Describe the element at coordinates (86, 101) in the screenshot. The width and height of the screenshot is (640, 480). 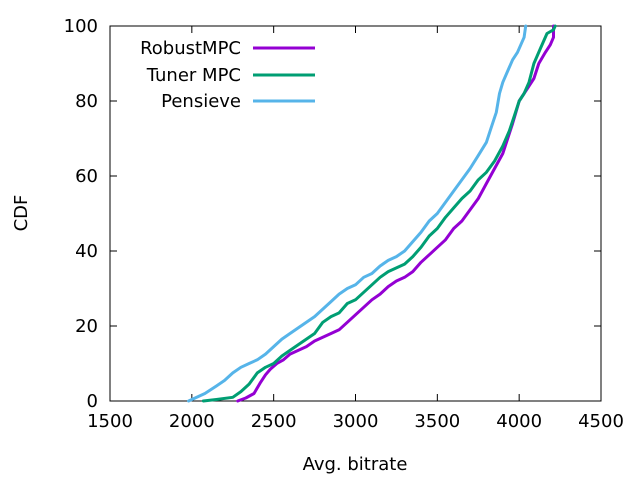
I see `y-tick-label: 80` at that location.